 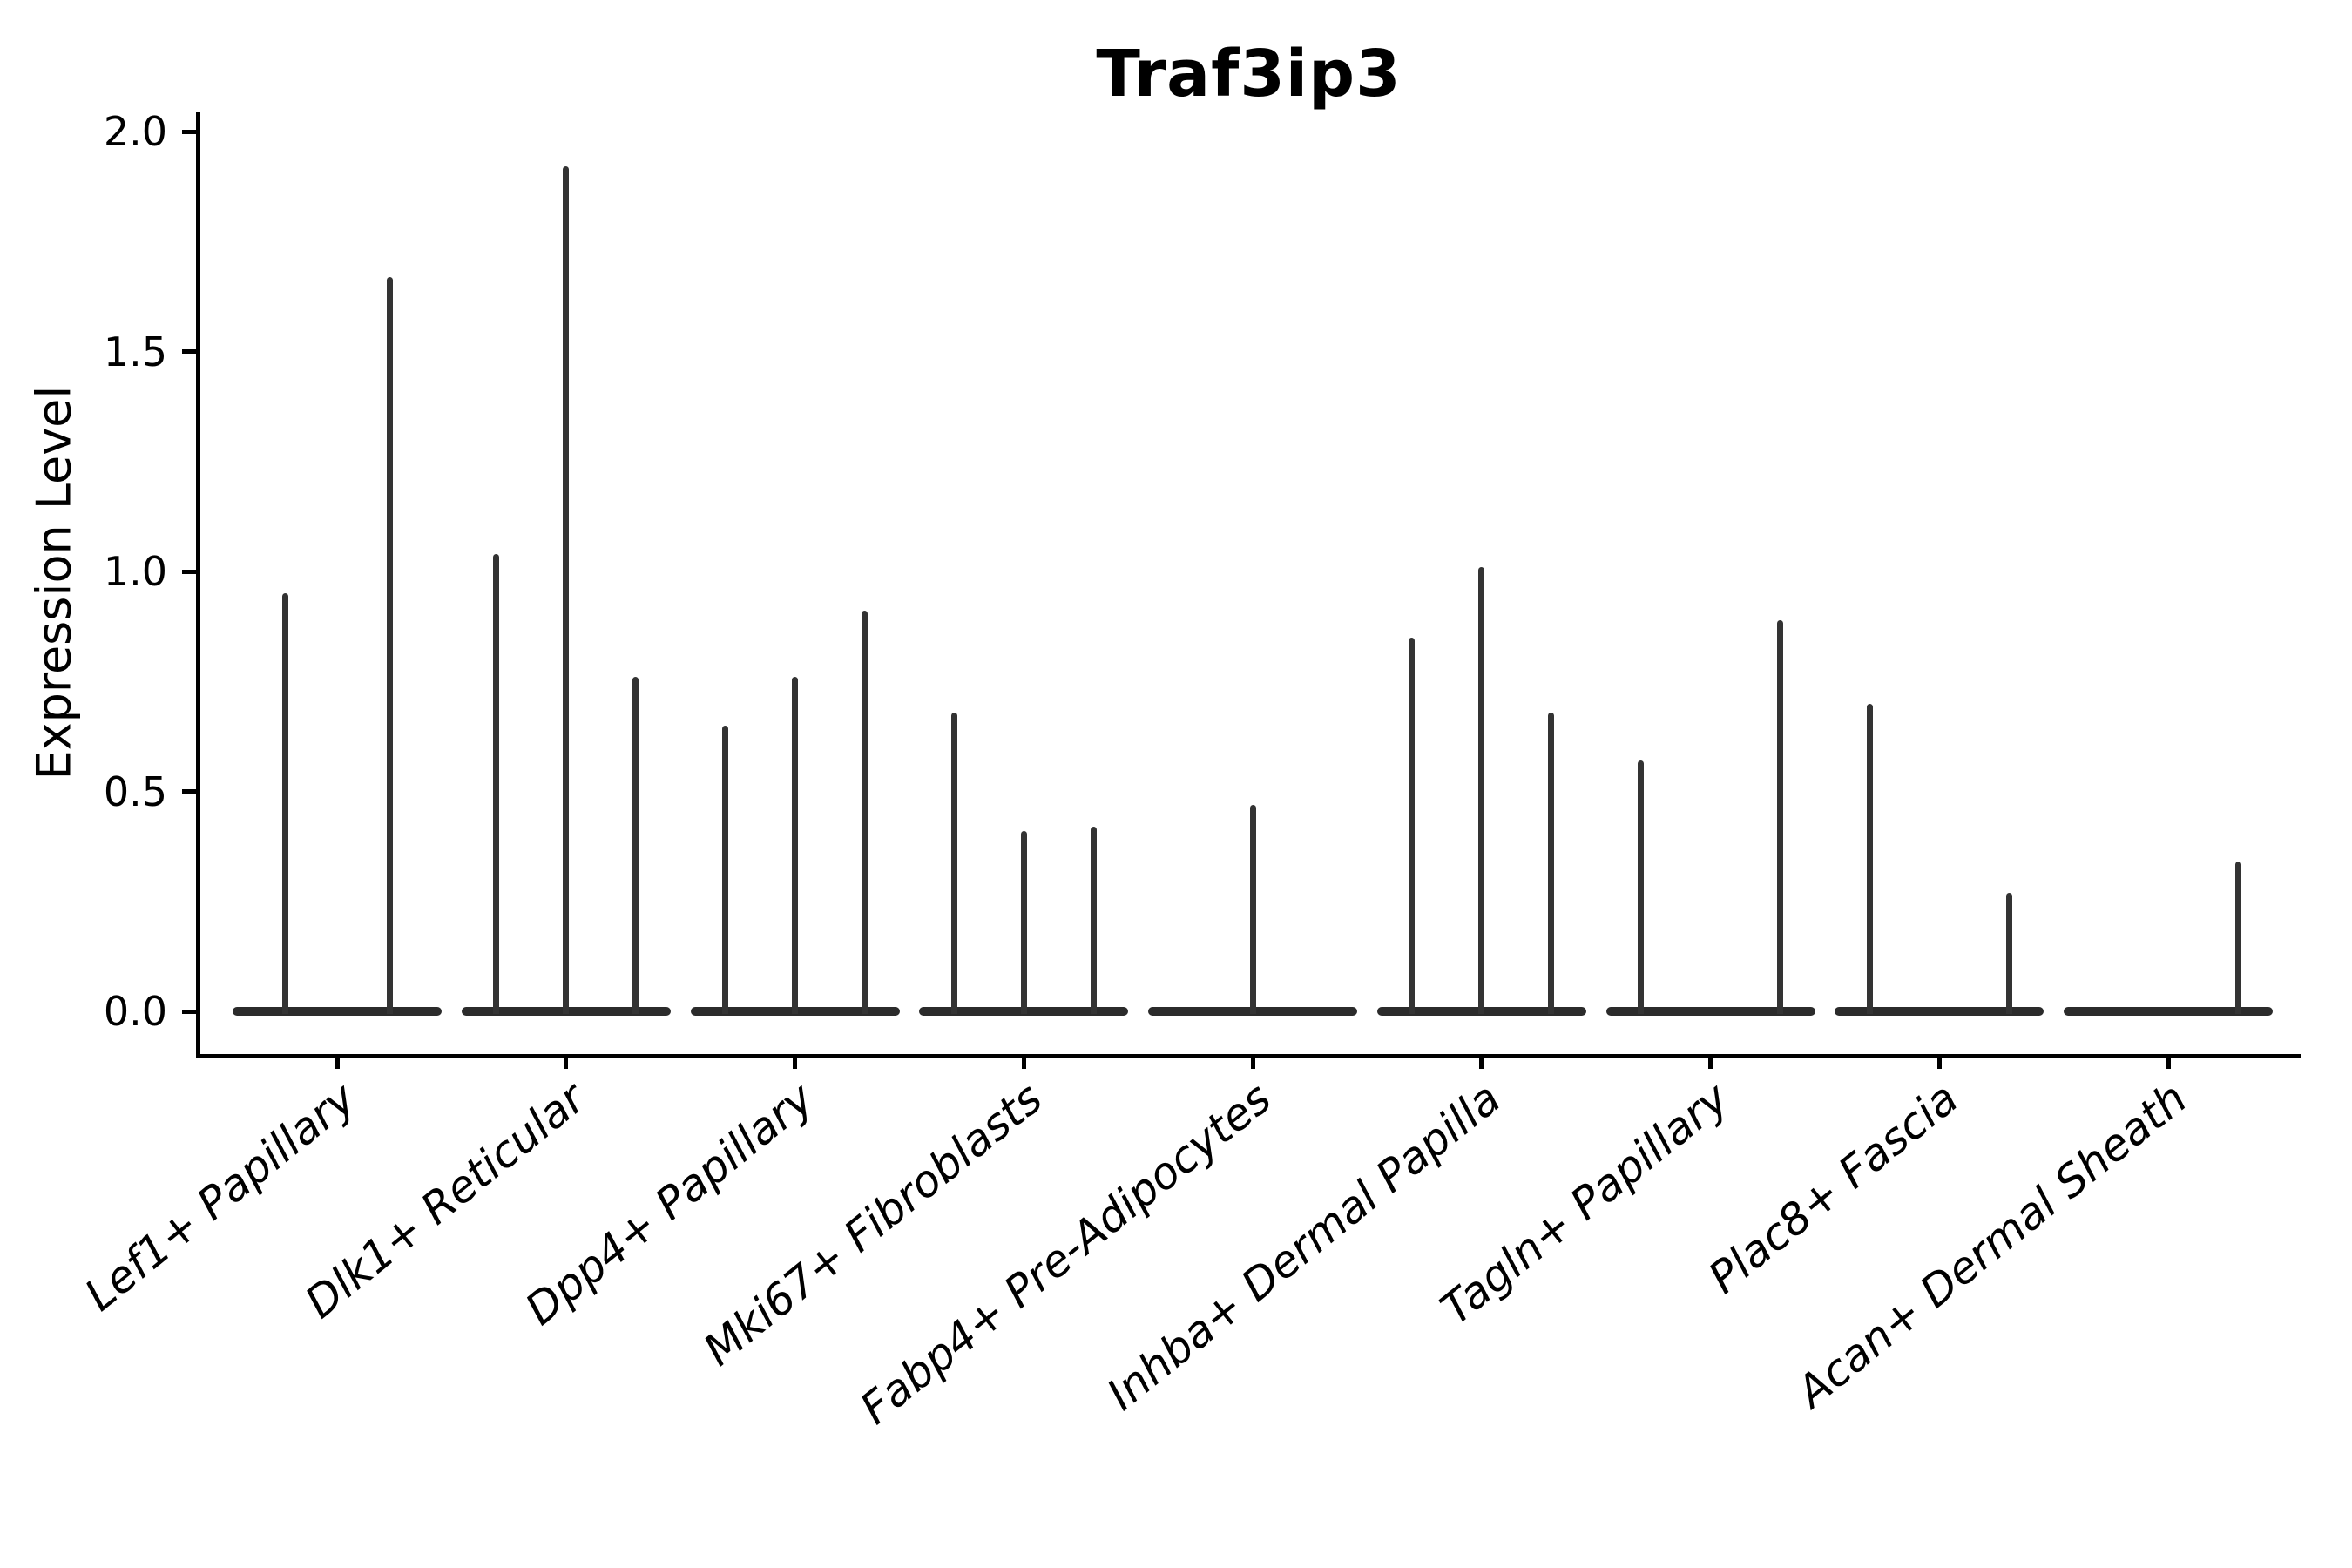 I want to click on x-category-label: Inhba+ Dermal Papilla, so click(x=1304, y=1246).